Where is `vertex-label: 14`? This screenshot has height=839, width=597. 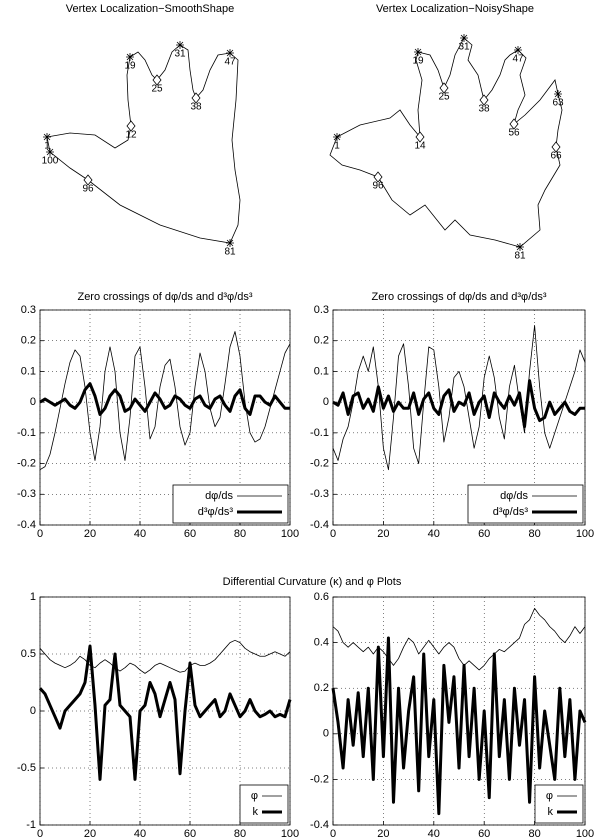 vertex-label: 14 is located at coordinates (420, 146).